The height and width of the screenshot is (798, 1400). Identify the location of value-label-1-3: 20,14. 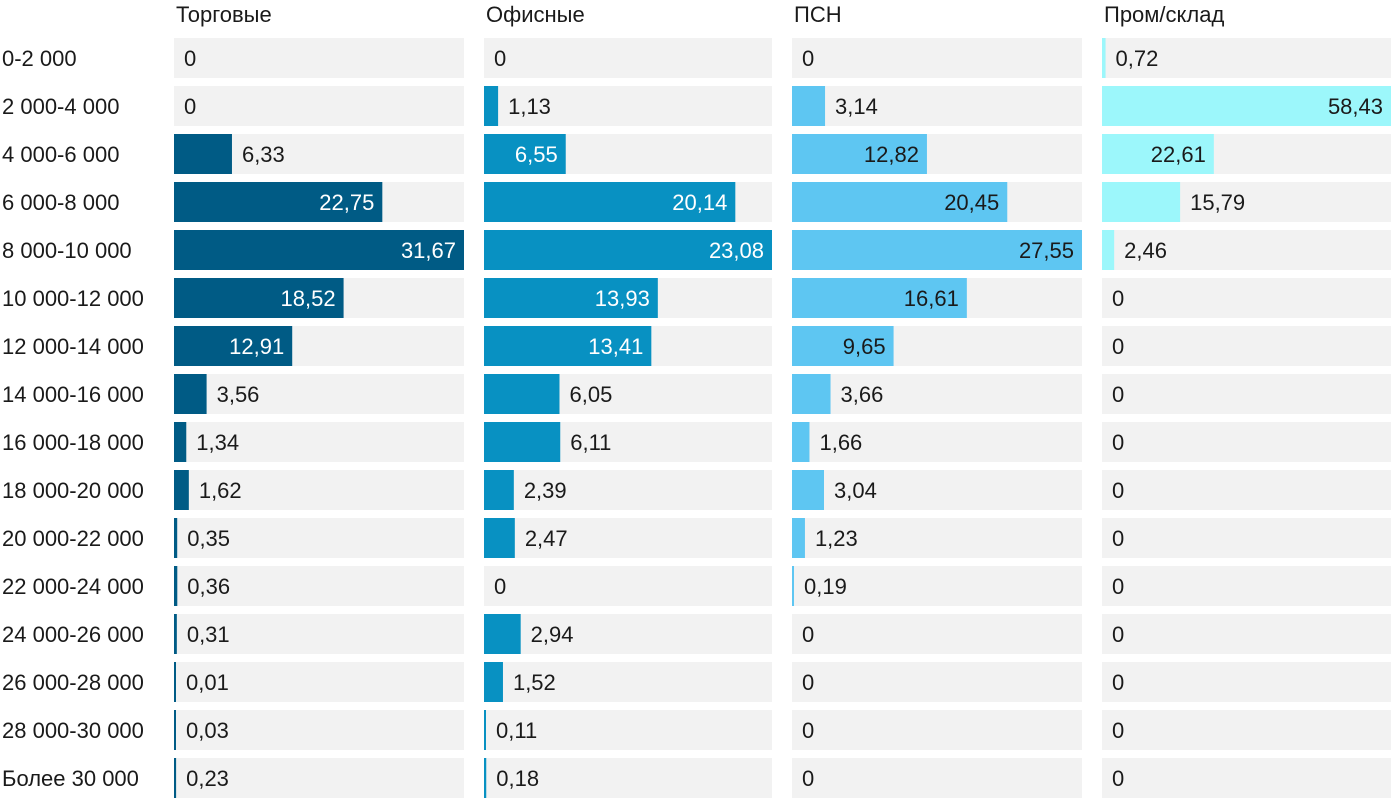
(699, 202).